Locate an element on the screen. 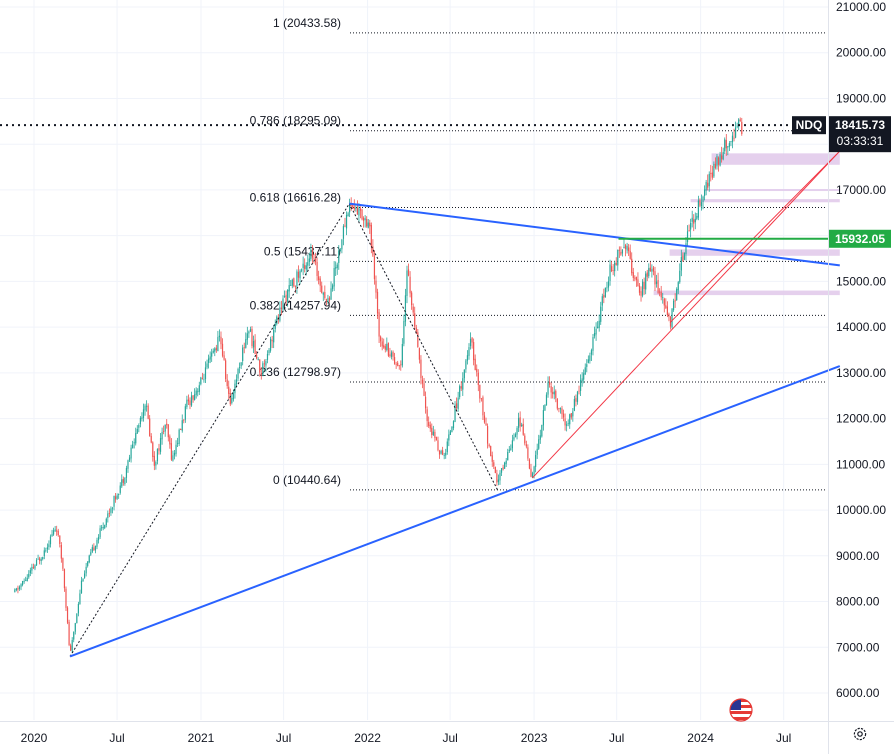 The height and width of the screenshot is (754, 894). y-tick-label: 14000.00 is located at coordinates (861, 327).